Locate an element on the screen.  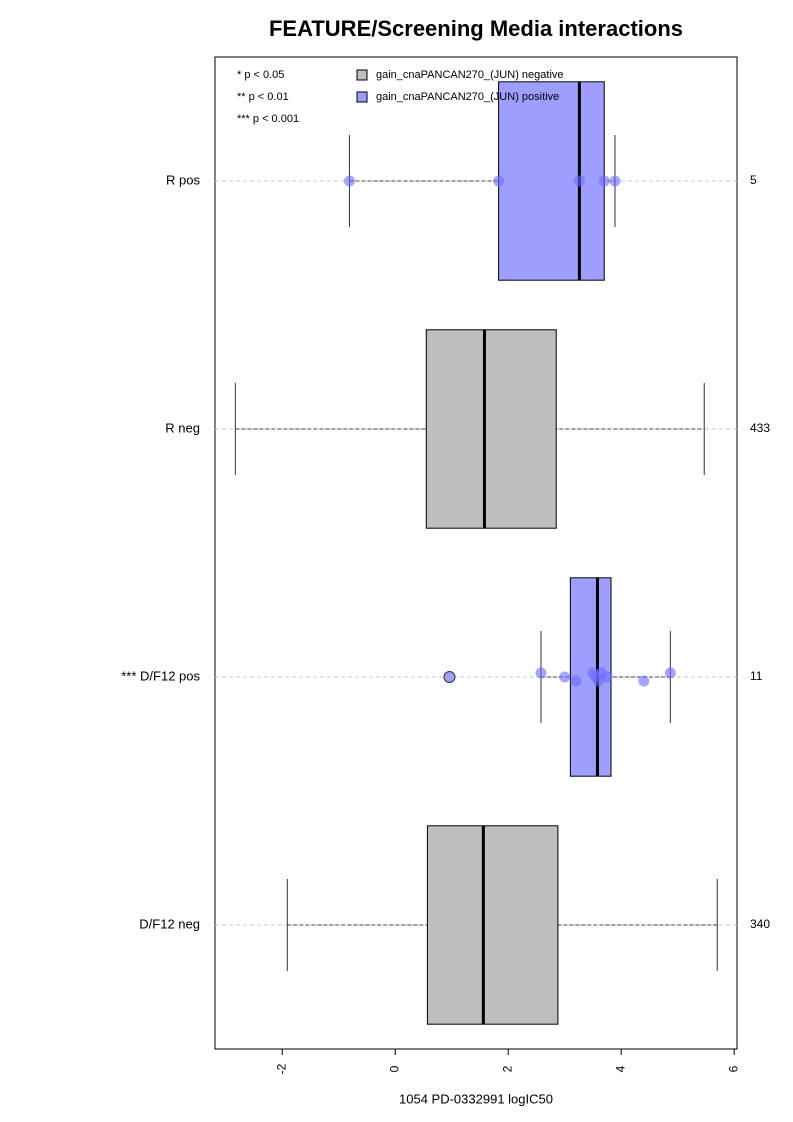
count-label: 5 is located at coordinates (753, 180).